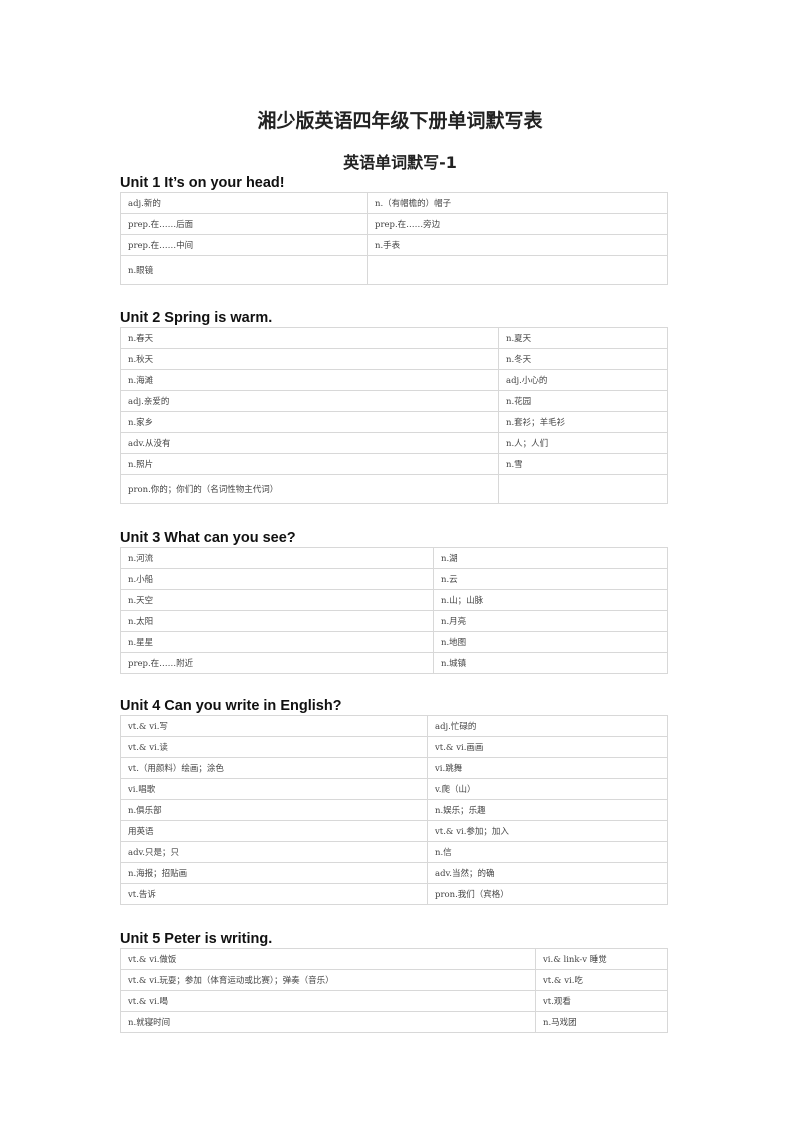 The image size is (800, 1132). Describe the element at coordinates (202, 183) in the screenshot. I see `unit-heading: Unit 1 It’s on your head!` at that location.